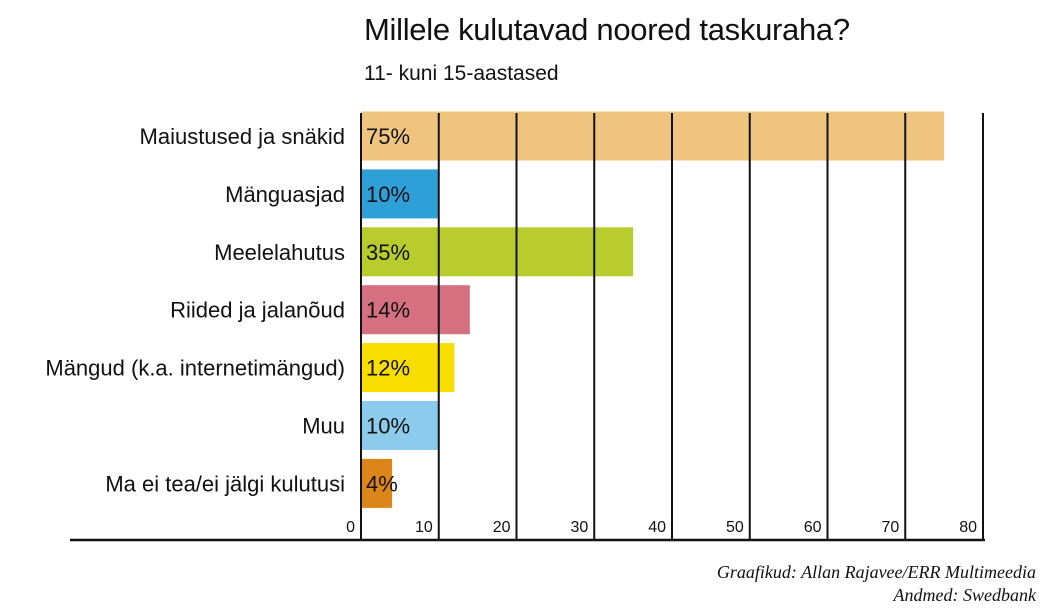 Image resolution: width=1050 pixels, height=613 pixels. Describe the element at coordinates (461, 73) in the screenshot. I see `chart-subtitle: 11- kuni 15-aastased` at that location.